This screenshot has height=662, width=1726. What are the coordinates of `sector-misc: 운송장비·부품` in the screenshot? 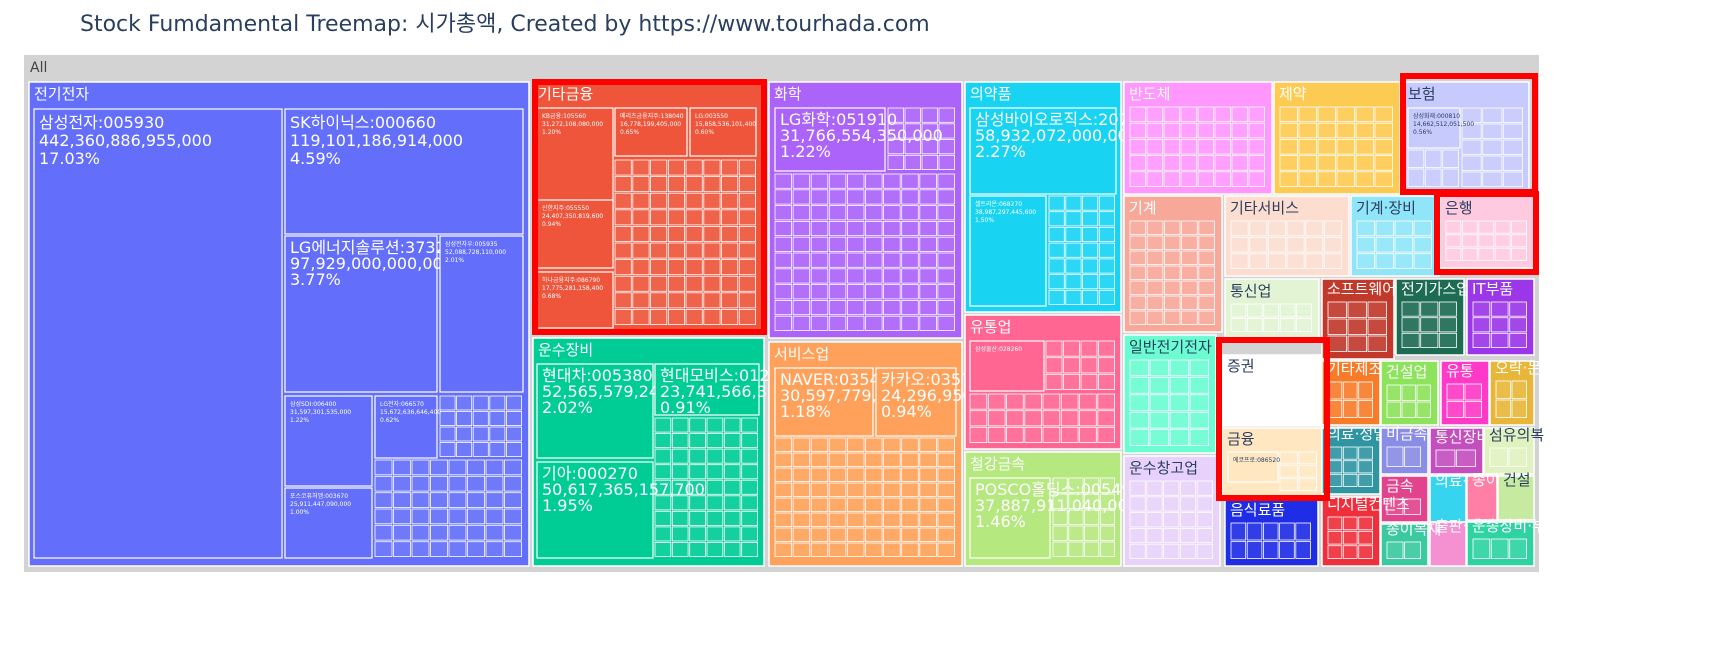 It's located at (1513, 542).